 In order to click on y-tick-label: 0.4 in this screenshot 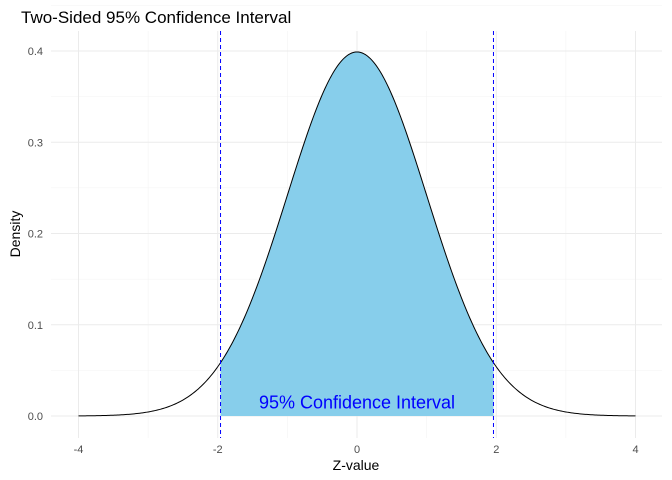, I will do `click(35, 52)`.